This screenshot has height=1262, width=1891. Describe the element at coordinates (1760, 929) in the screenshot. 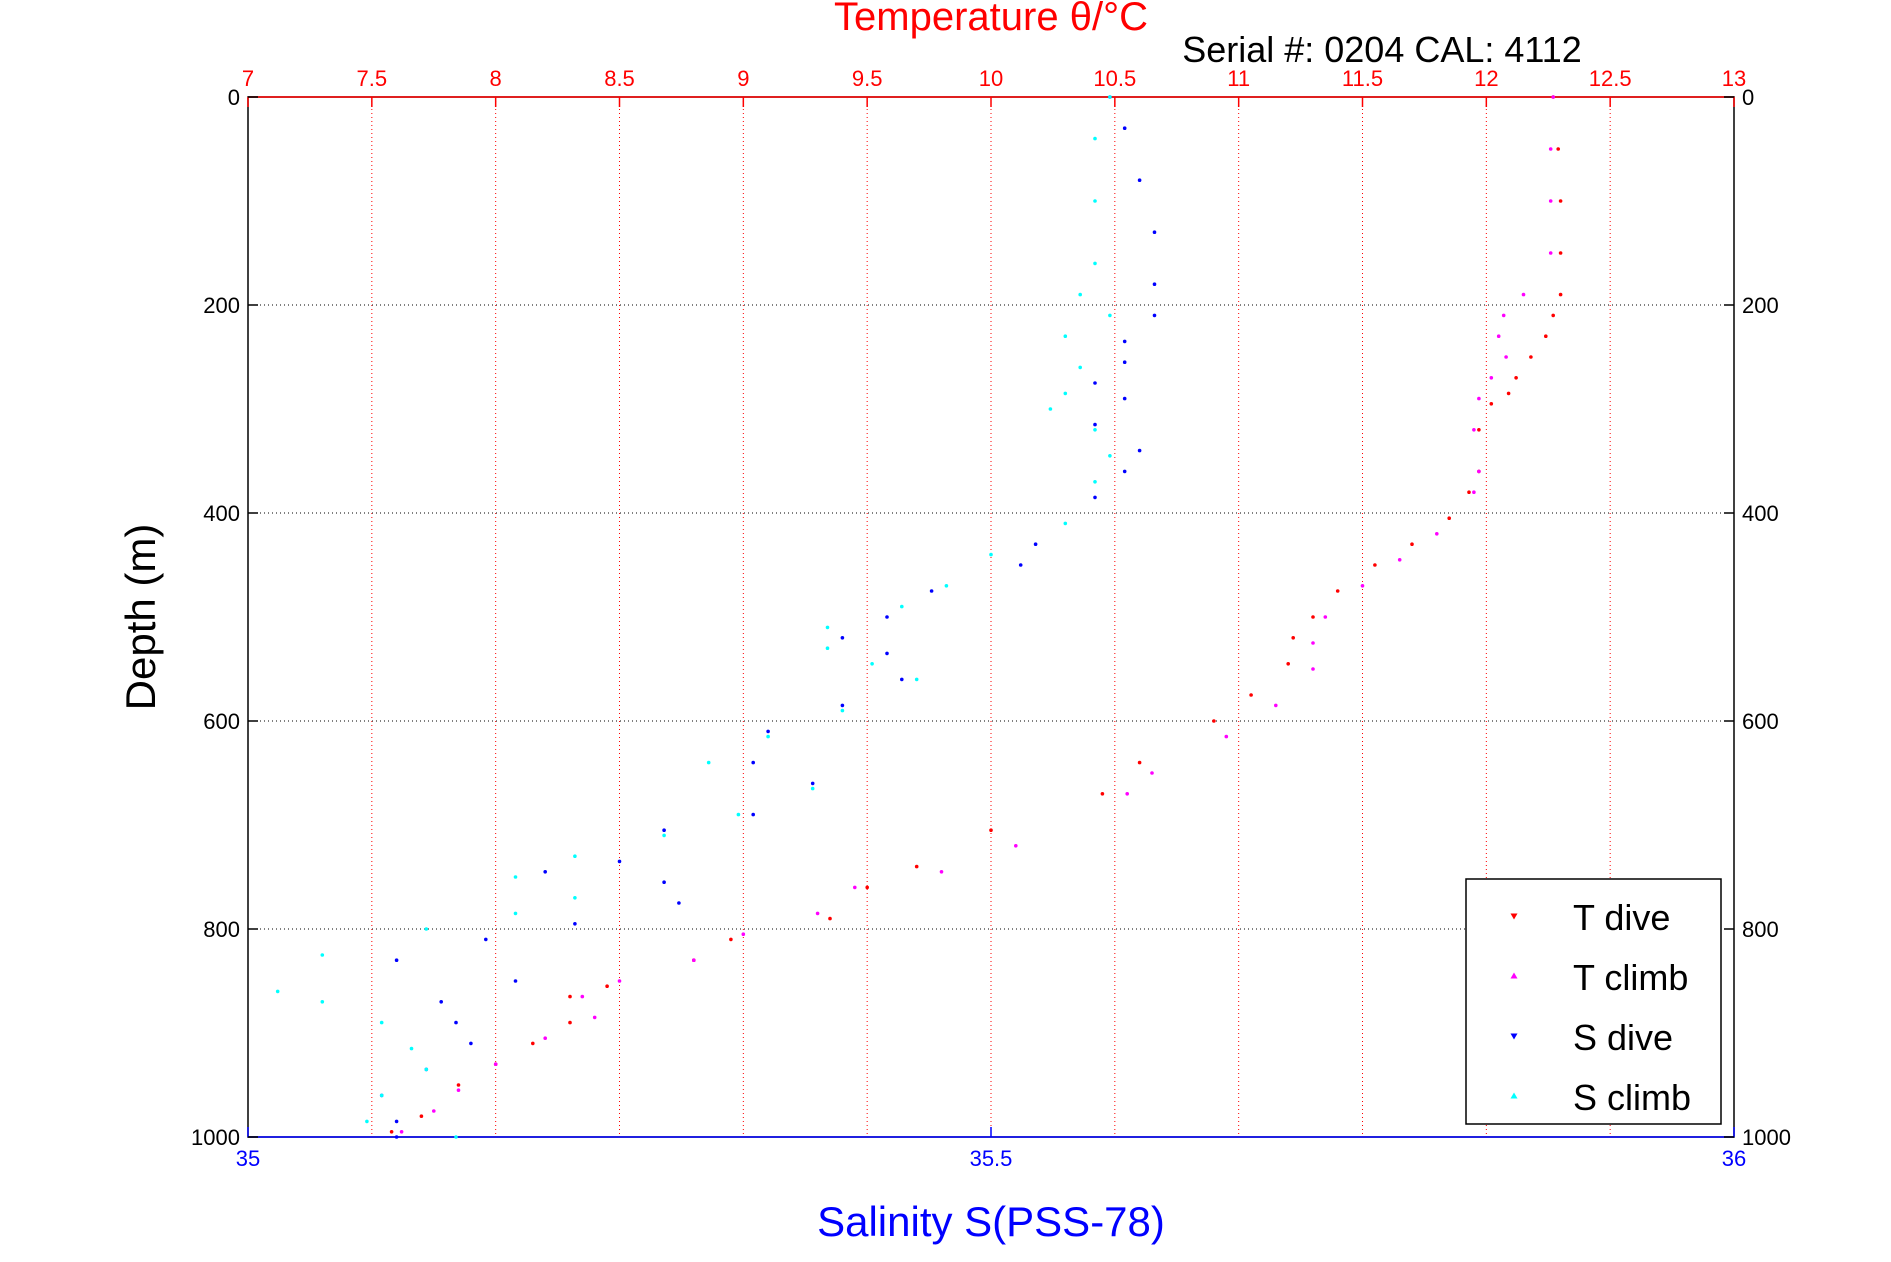

I see `right-tick-label: 800` at that location.